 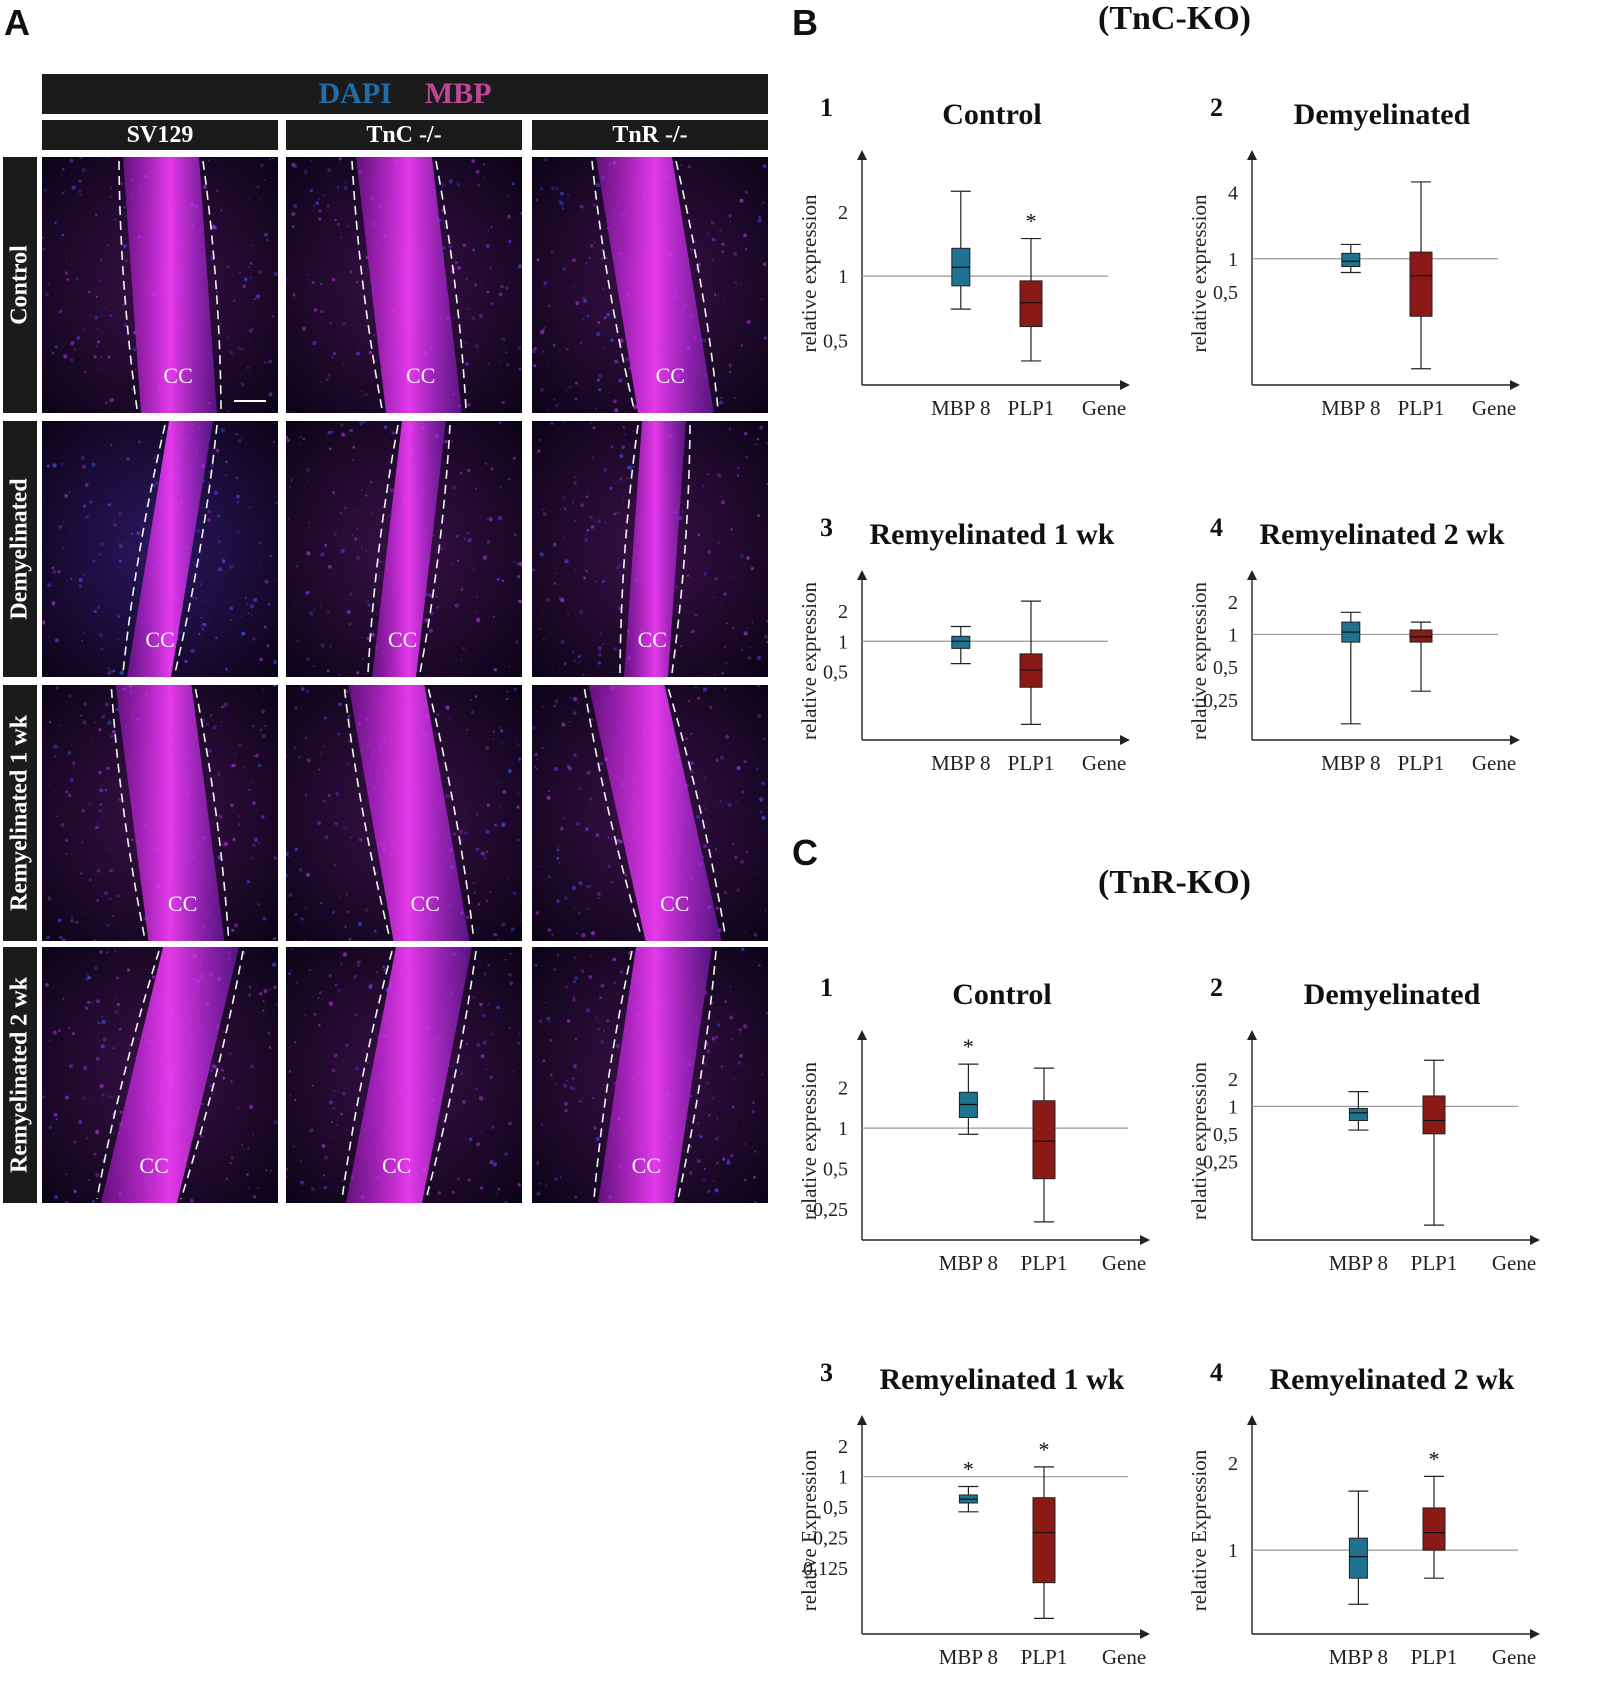 What do you see at coordinates (20, 1075) in the screenshot?
I see `row-header-remyelinated-2wk: Remyelinated 2 wk` at bounding box center [20, 1075].